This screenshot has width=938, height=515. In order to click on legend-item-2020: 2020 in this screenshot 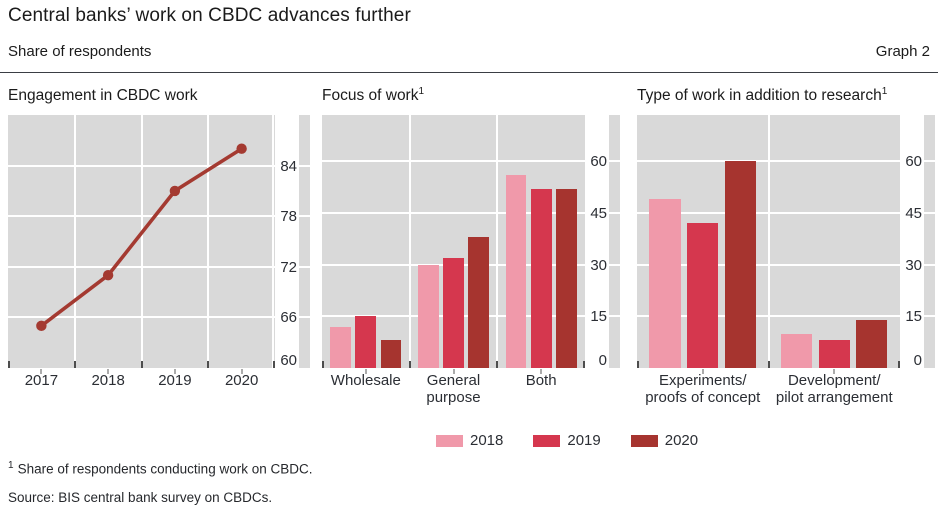, I will do `click(664, 440)`.